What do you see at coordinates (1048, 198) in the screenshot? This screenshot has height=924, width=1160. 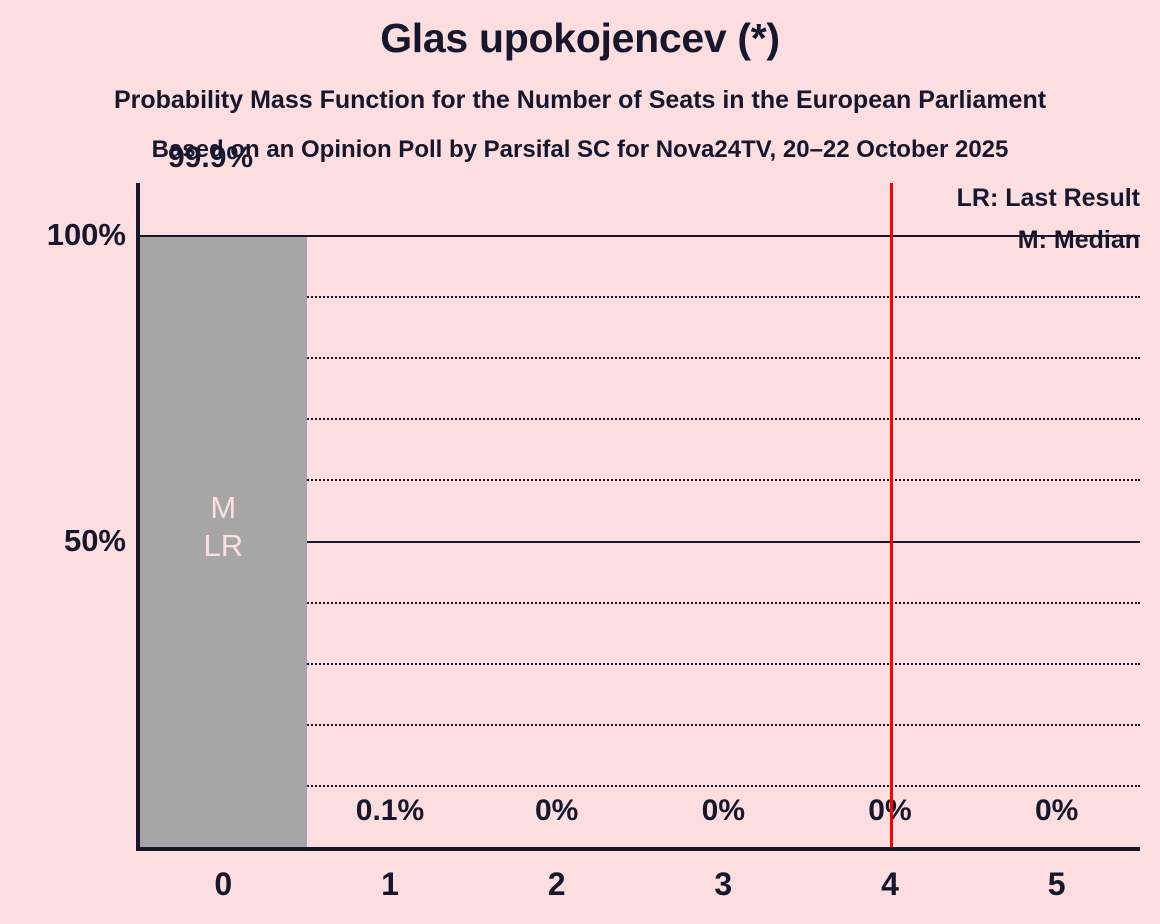 I see `legend-item-last-result: LR: Last Result` at bounding box center [1048, 198].